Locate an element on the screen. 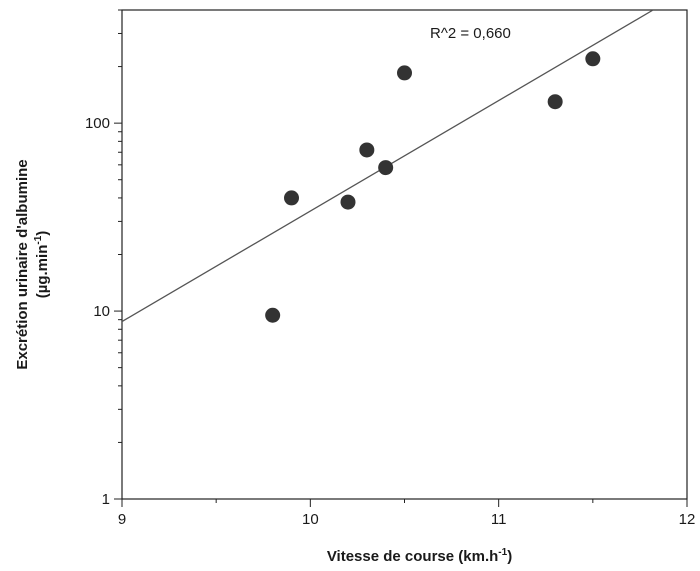 This screenshot has height=571, width=700. y-tick-label: 1 is located at coordinates (106, 499).